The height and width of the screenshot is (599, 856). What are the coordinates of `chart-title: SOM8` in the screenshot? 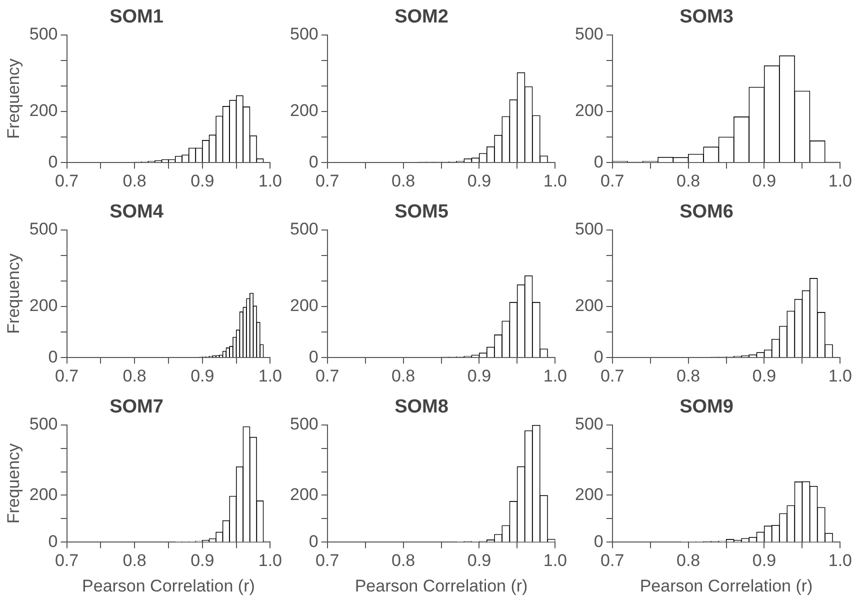 It's located at (421, 407).